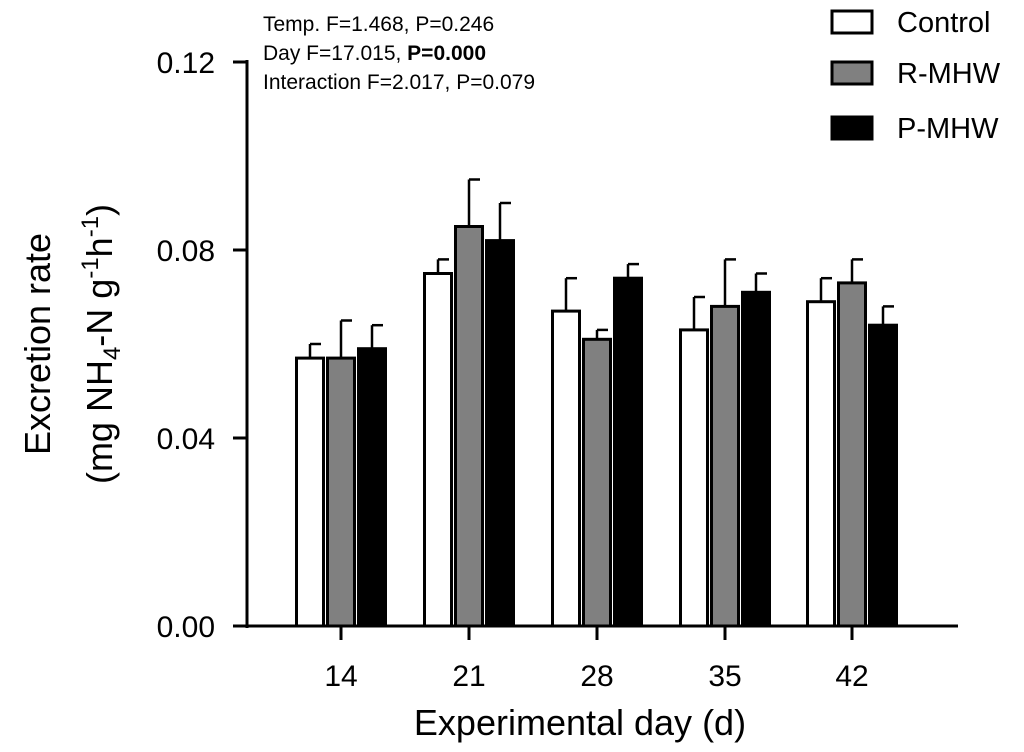 The image size is (1024, 752). Describe the element at coordinates (724, 676) in the screenshot. I see `x-tick-label: 35` at that location.